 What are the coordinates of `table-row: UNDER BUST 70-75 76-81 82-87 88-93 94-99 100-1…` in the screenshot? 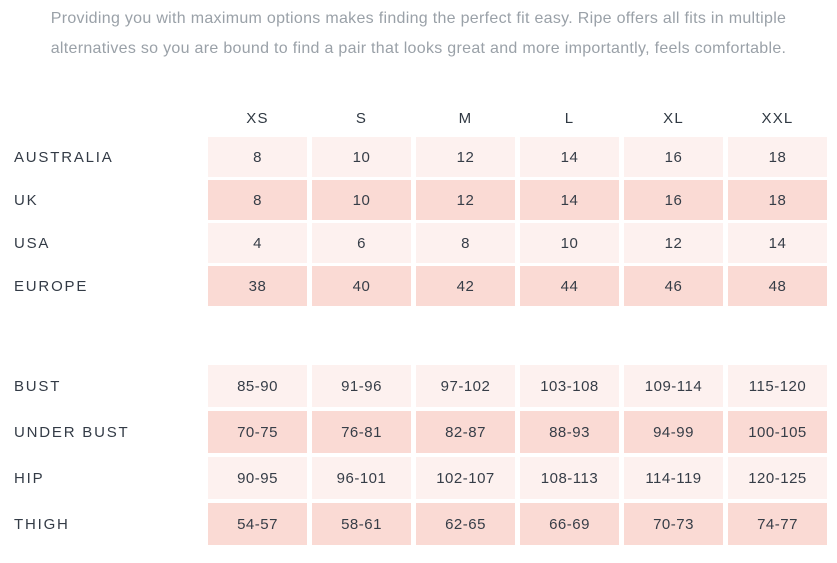 It's located at (418, 432).